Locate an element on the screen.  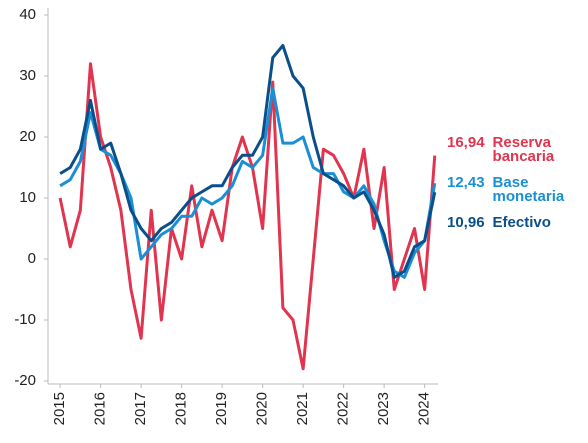
legend-entry: 10,96 Efectivo is located at coordinates (510, 222).